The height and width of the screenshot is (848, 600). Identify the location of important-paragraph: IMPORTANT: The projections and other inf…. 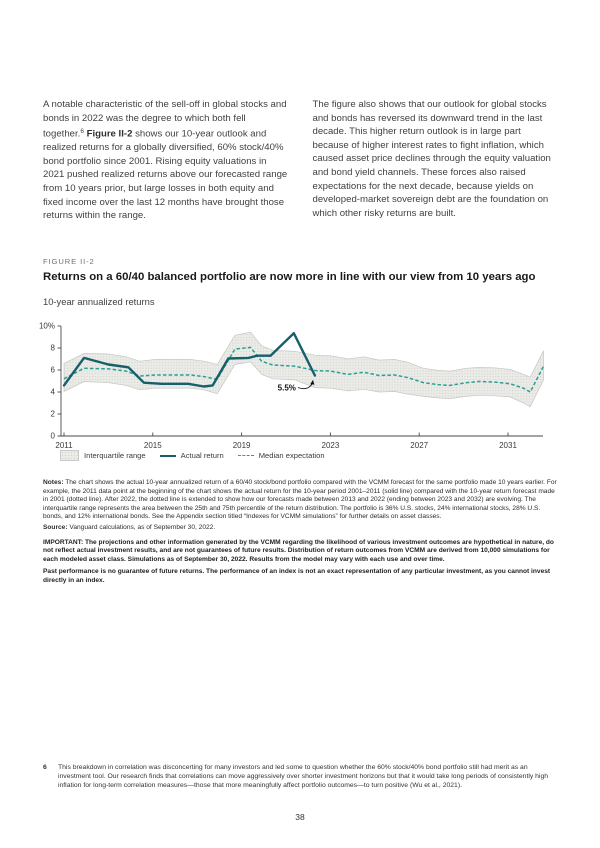
(298, 550).